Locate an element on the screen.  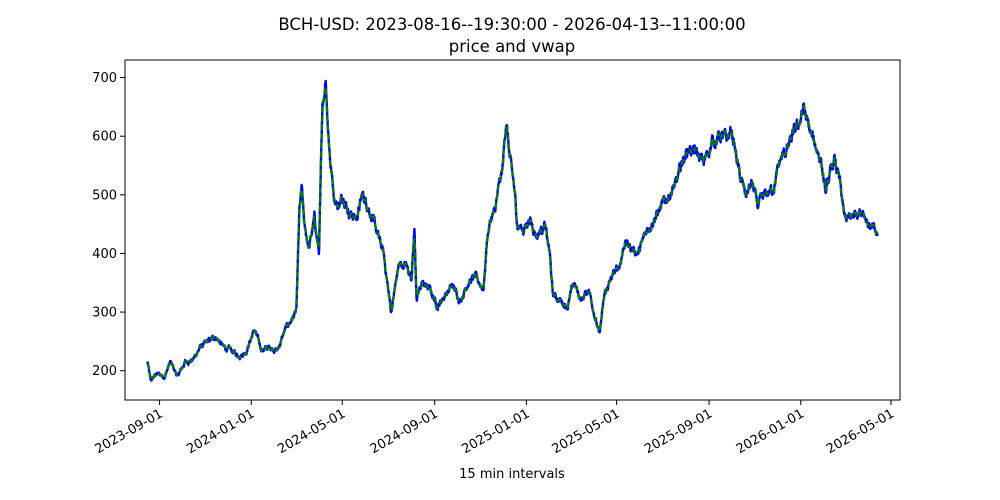
y-tick-label: 200 is located at coordinates (104, 371).